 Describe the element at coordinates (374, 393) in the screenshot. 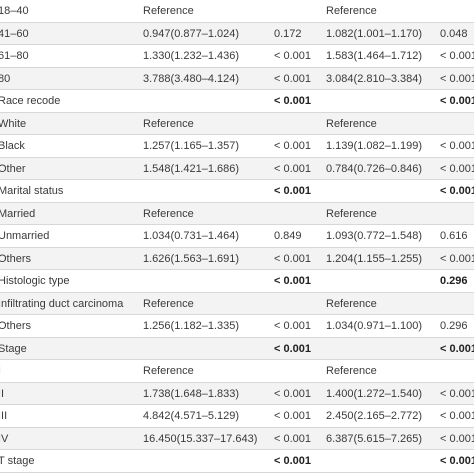

I see `hazard-ratio-multivariate: 1.400(1.272–1.540)` at that location.